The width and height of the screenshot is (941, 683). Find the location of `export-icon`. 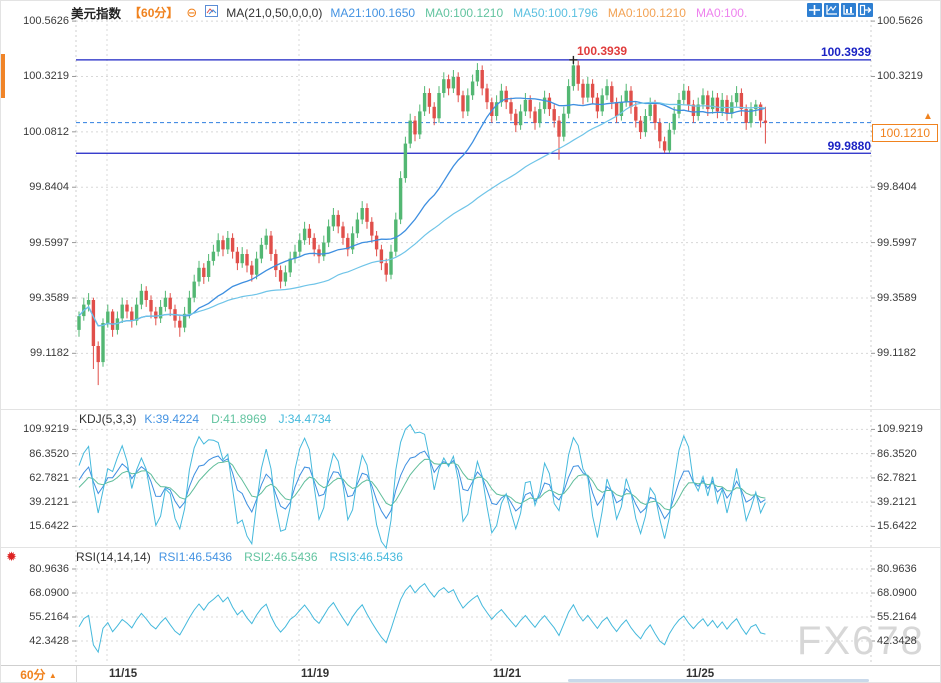

export-icon is located at coordinates (865, 10).